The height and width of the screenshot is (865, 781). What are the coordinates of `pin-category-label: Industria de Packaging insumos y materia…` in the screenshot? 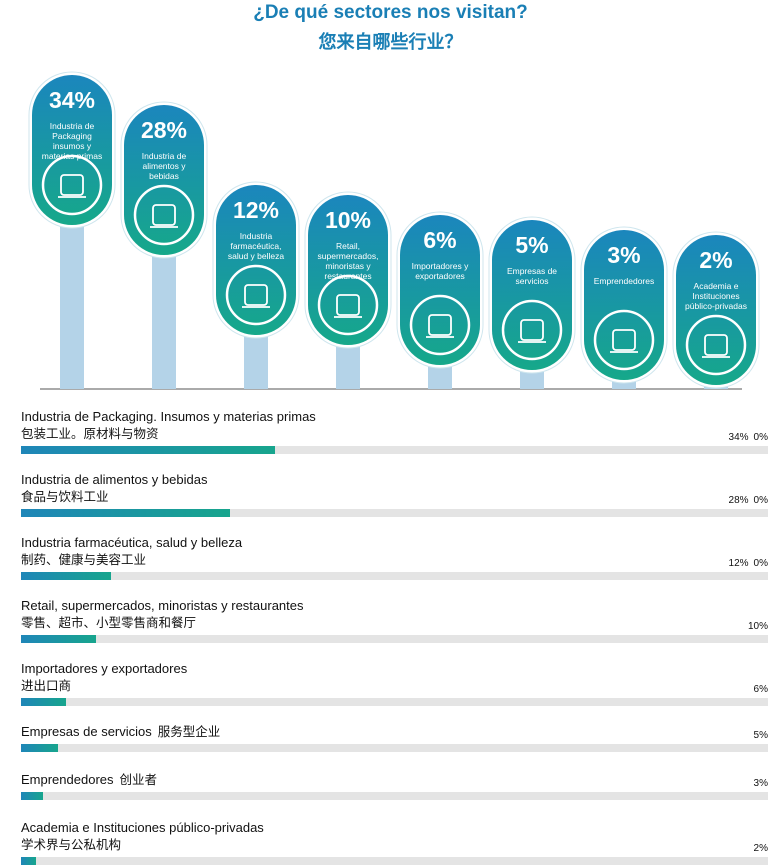 It's located at (72, 141).